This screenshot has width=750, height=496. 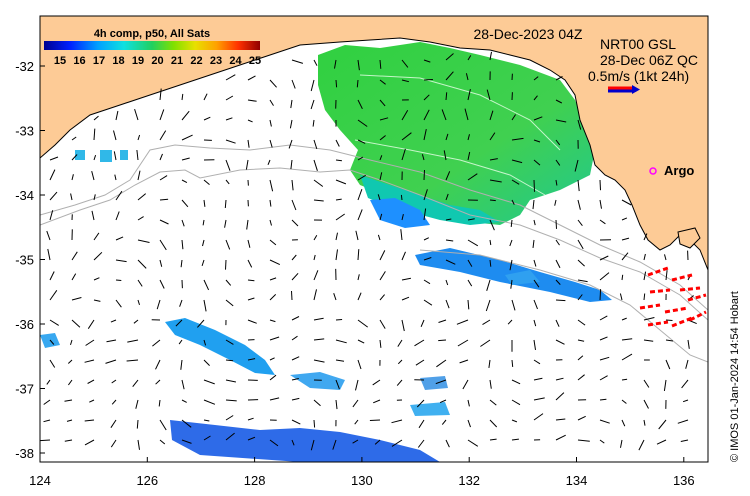 What do you see at coordinates (671, 170) in the screenshot?
I see `argo-float-marker: Argo` at bounding box center [671, 170].